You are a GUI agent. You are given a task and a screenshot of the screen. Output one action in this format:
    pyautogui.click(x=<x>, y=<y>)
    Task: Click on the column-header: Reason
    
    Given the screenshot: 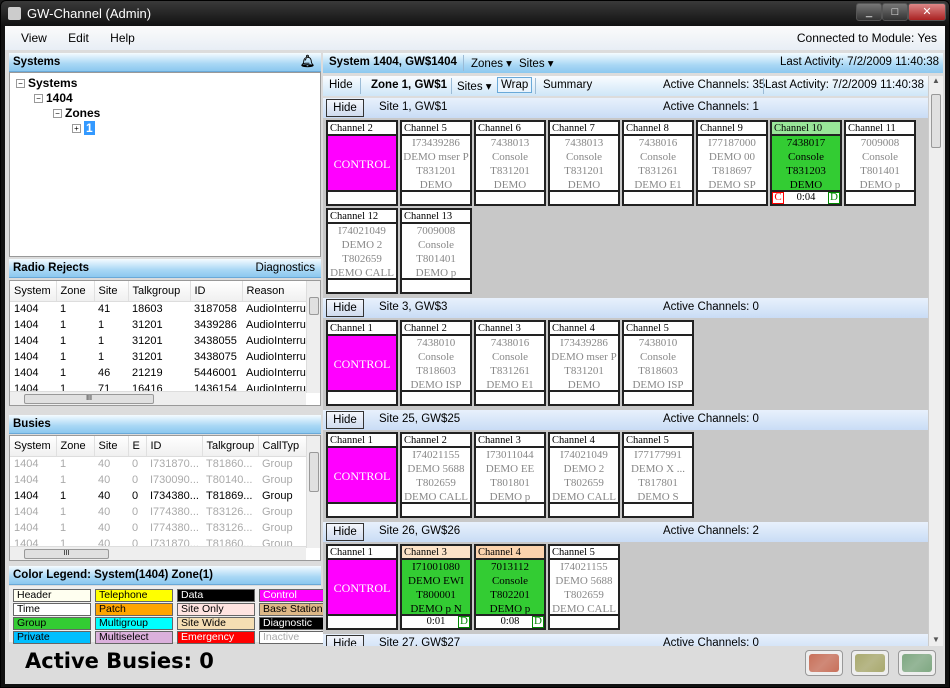 What is the action you would take?
    pyautogui.click(x=274, y=291)
    